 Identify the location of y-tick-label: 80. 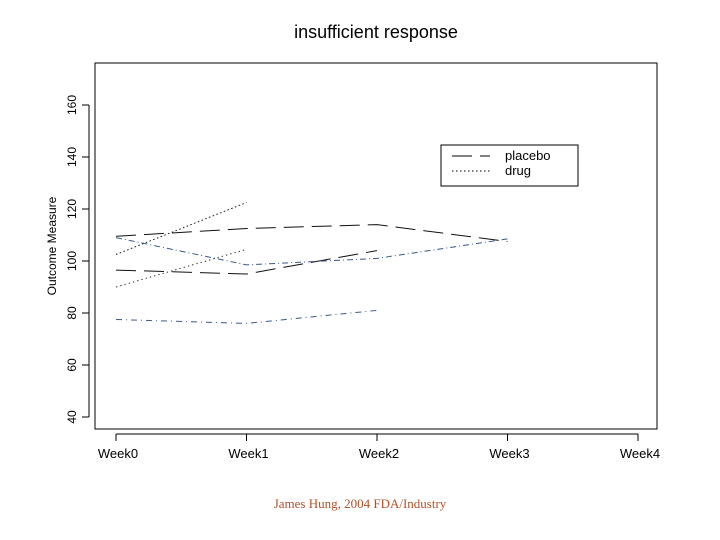
(72, 313).